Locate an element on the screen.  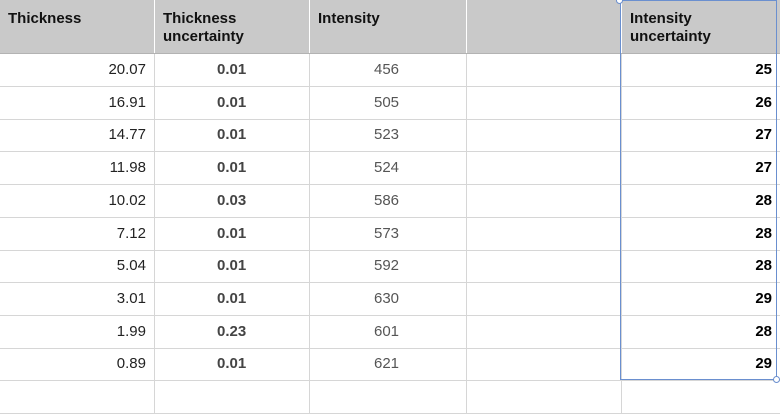
header-cell-intensity-uncertainty: Intensity uncertainty is located at coordinates (701, 26).